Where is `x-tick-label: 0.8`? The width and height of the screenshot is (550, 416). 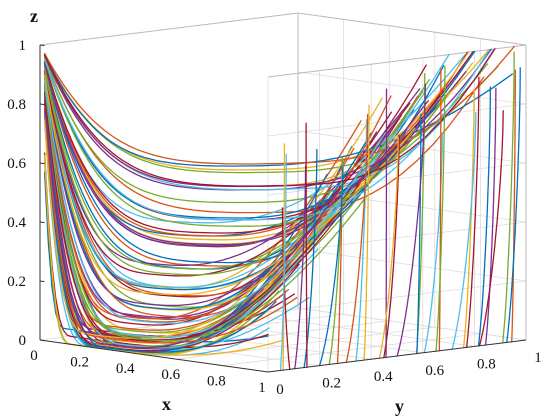
x-tick-label: 0.8 is located at coordinates (216, 382).